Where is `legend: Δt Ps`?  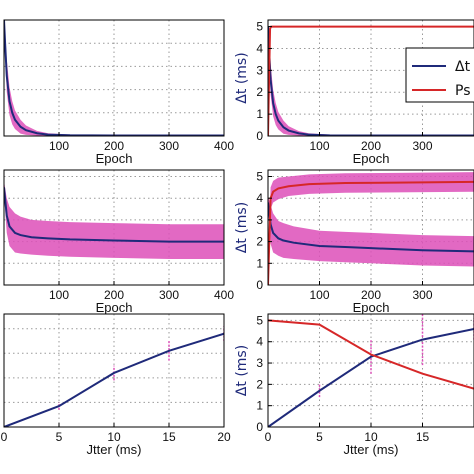
legend: Δt Ps is located at coordinates (439, 75).